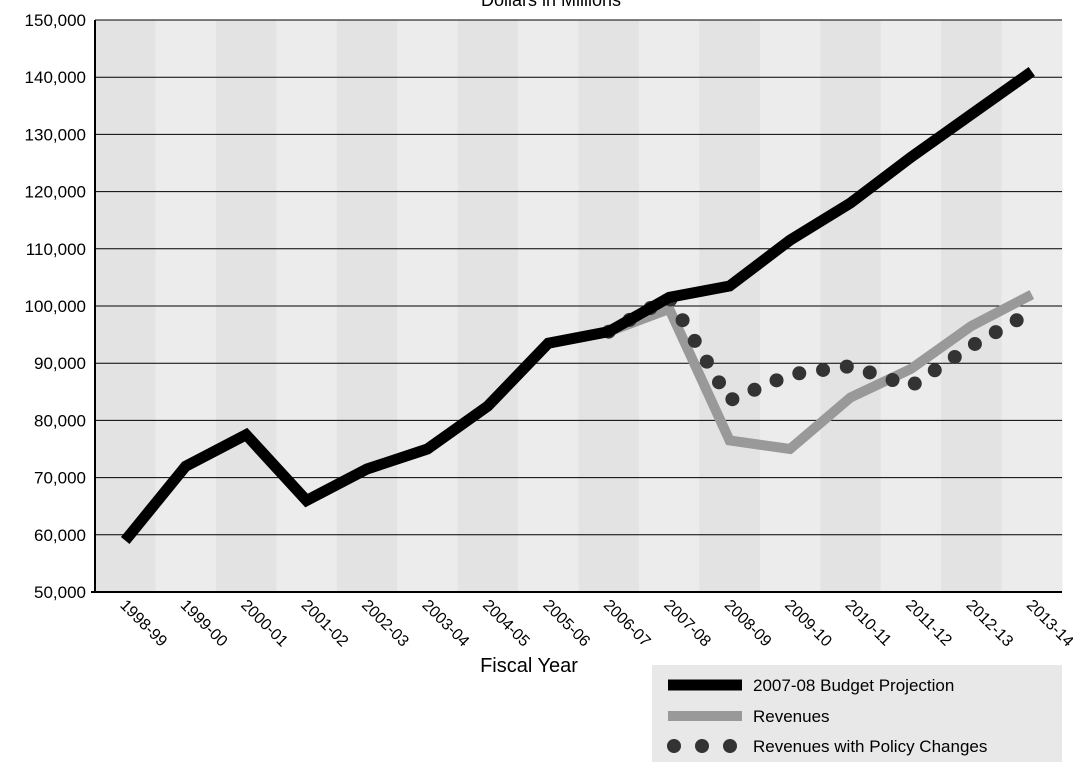 The width and height of the screenshot is (1073, 762). What do you see at coordinates (853, 685) in the screenshot?
I see `legend-label: 2007-08 Budget Projection` at bounding box center [853, 685].